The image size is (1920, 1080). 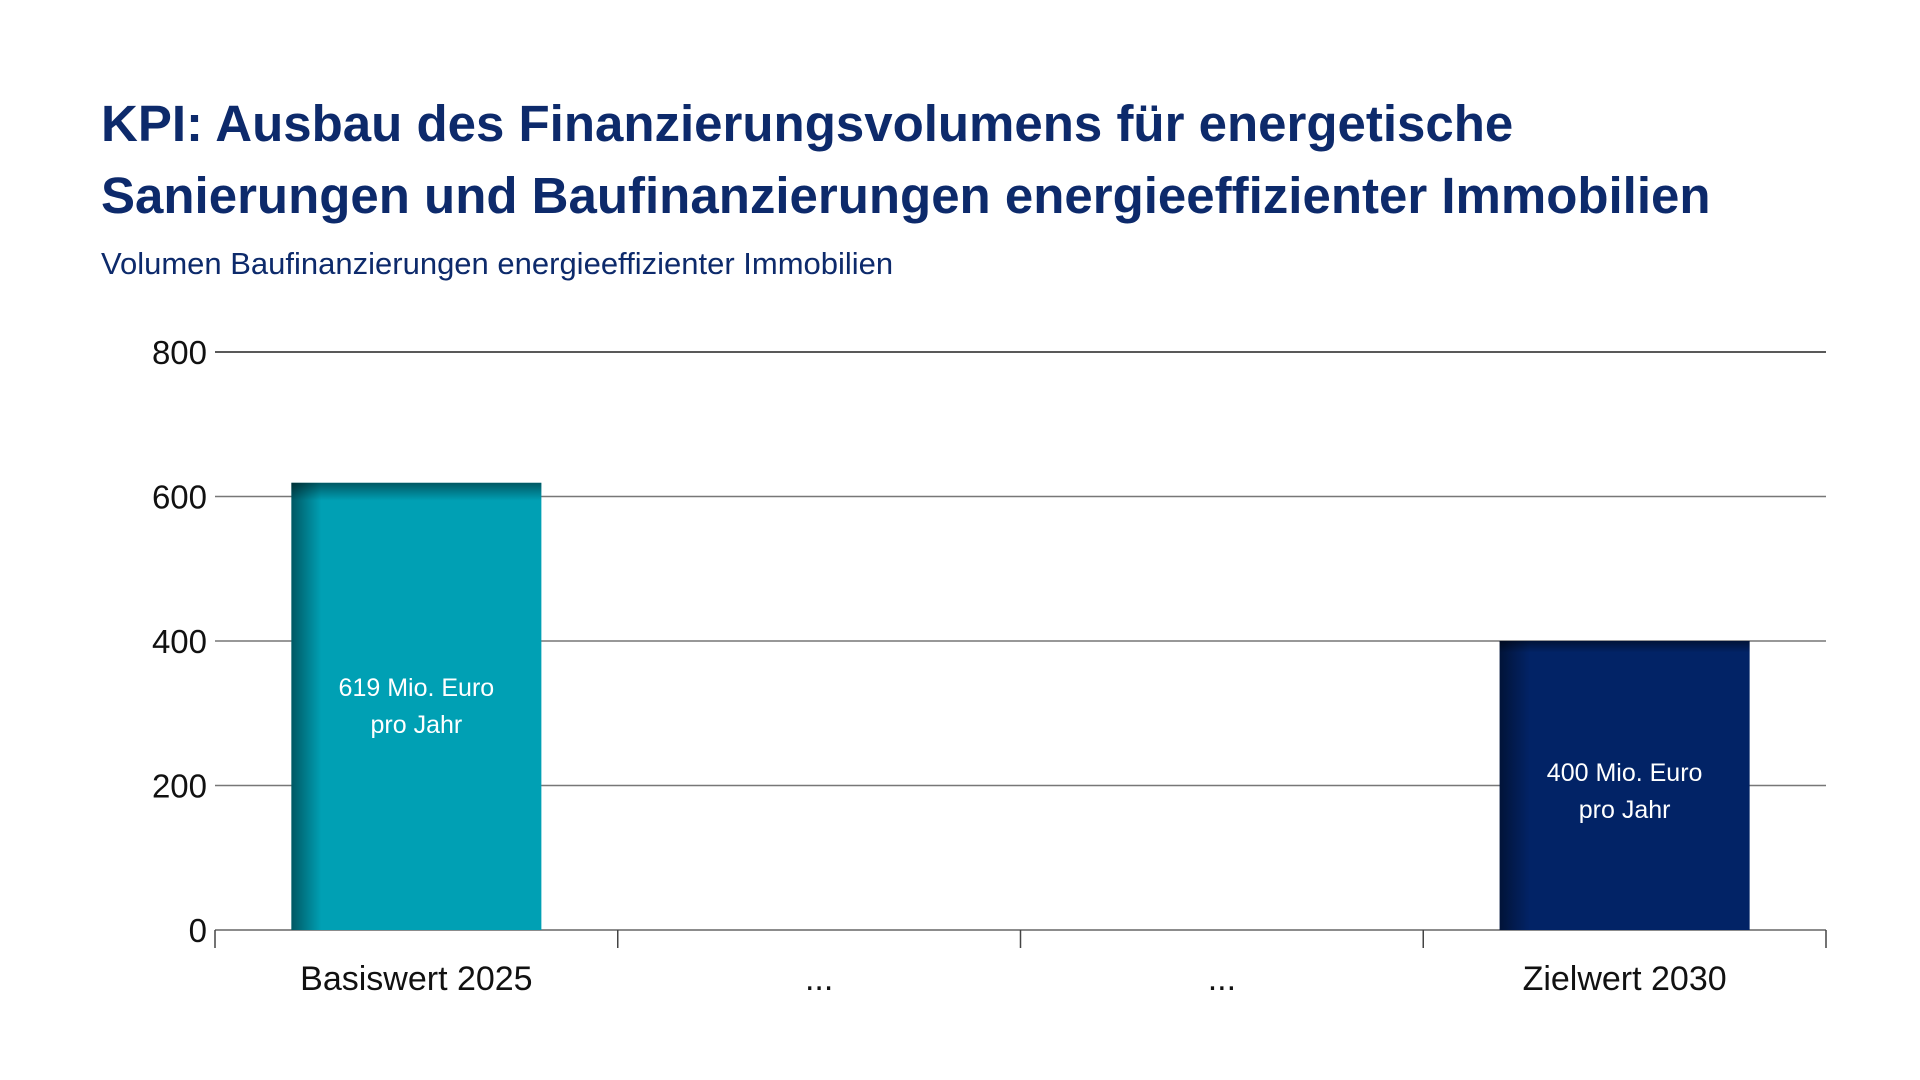 I want to click on x-category-label: Zielwert 2030, so click(x=1625, y=979).